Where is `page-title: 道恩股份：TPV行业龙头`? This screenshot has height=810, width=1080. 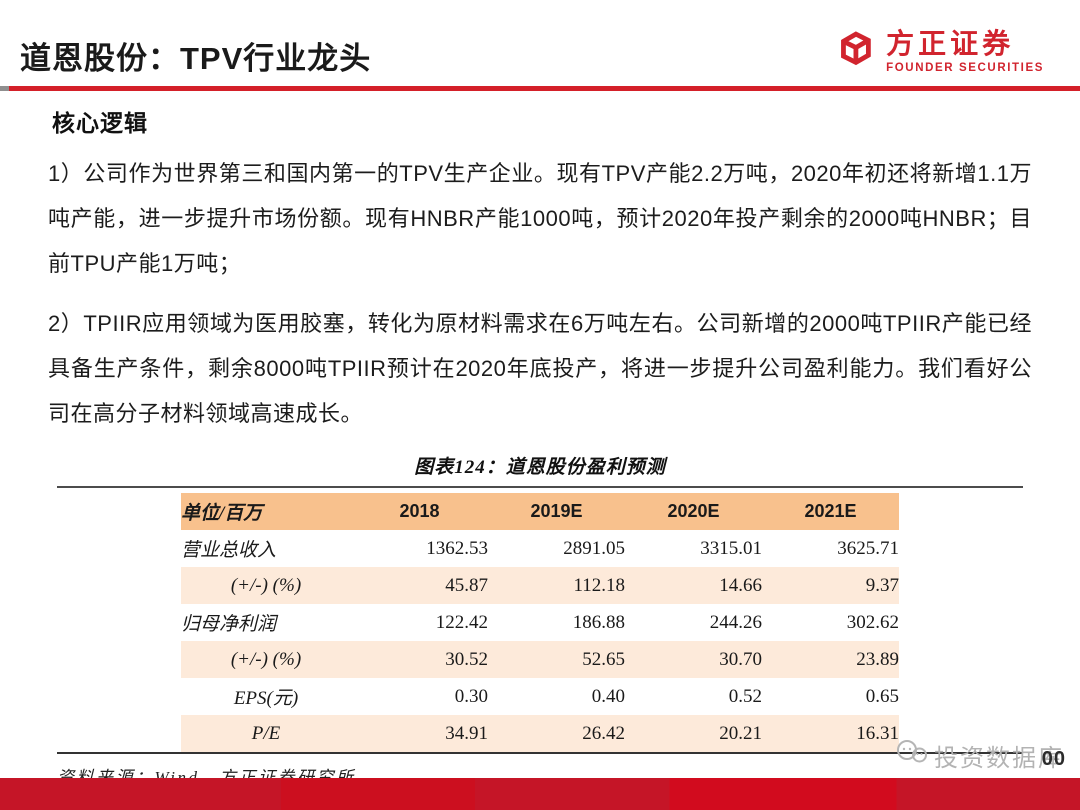 page-title: 道恩股份：TPV行业龙头 is located at coordinates (196, 58).